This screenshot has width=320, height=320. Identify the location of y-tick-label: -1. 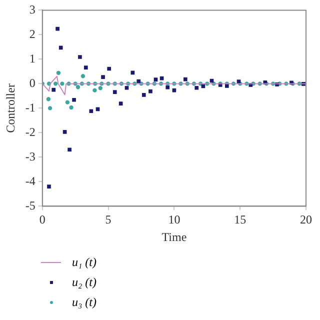
(30, 107).